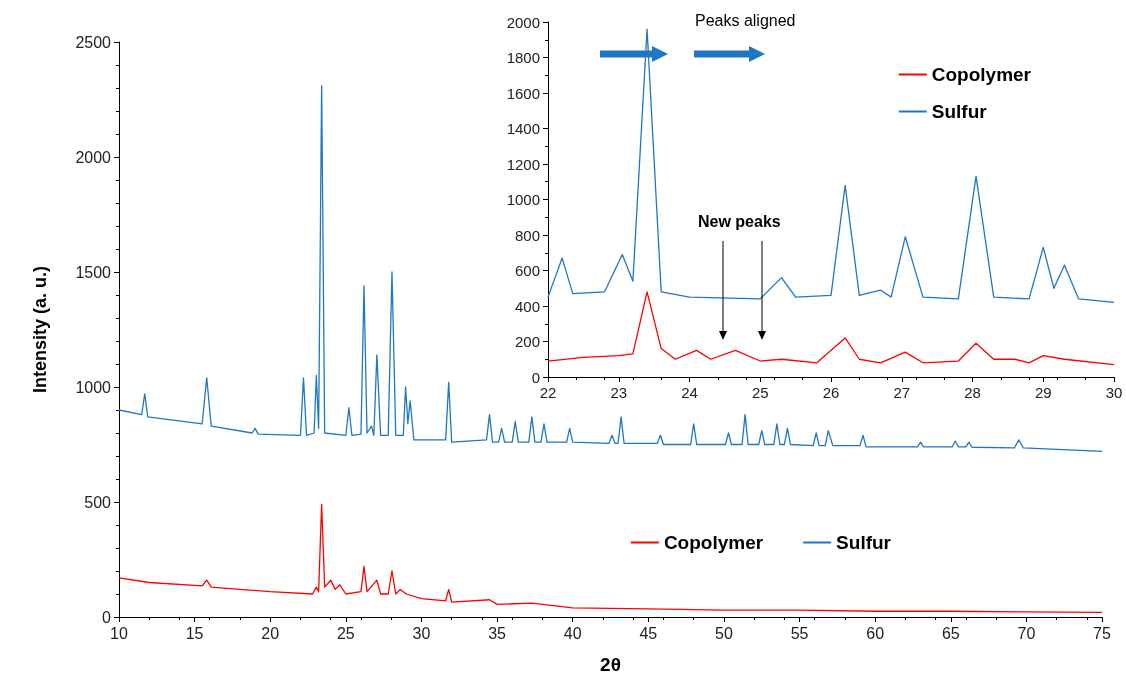  Describe the element at coordinates (1043, 392) in the screenshot. I see `x-tick-label: 29` at that location.